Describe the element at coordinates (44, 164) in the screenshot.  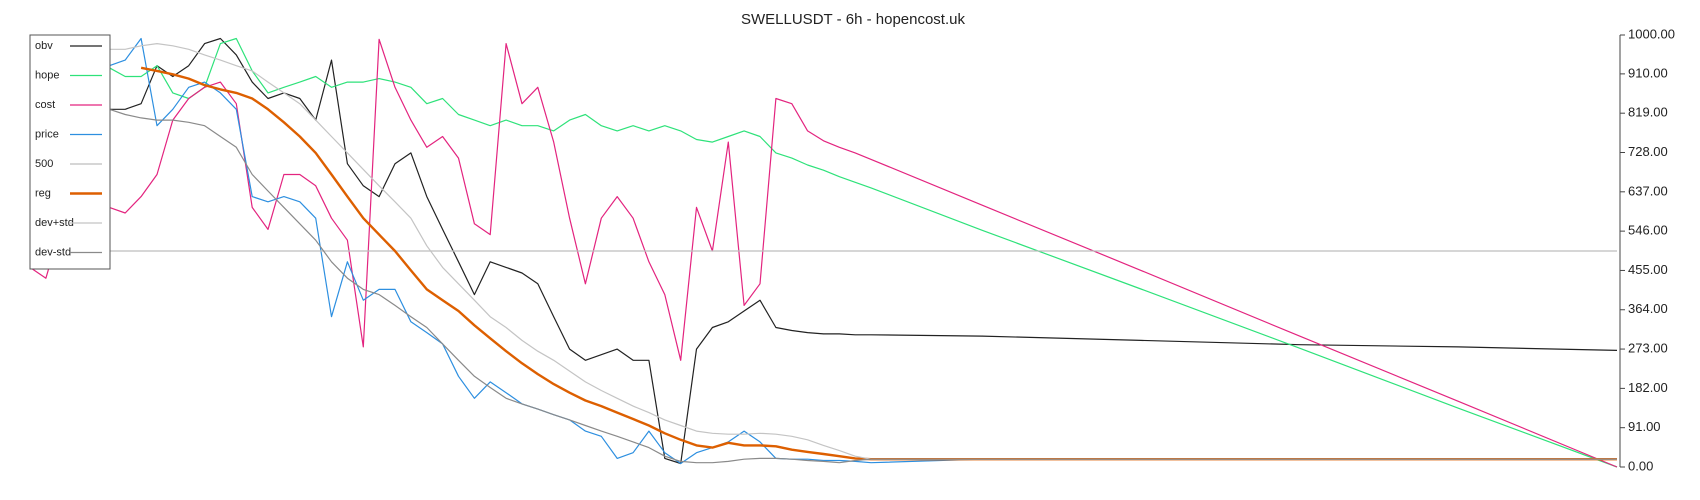
I see `legend-label: 500` at that location.